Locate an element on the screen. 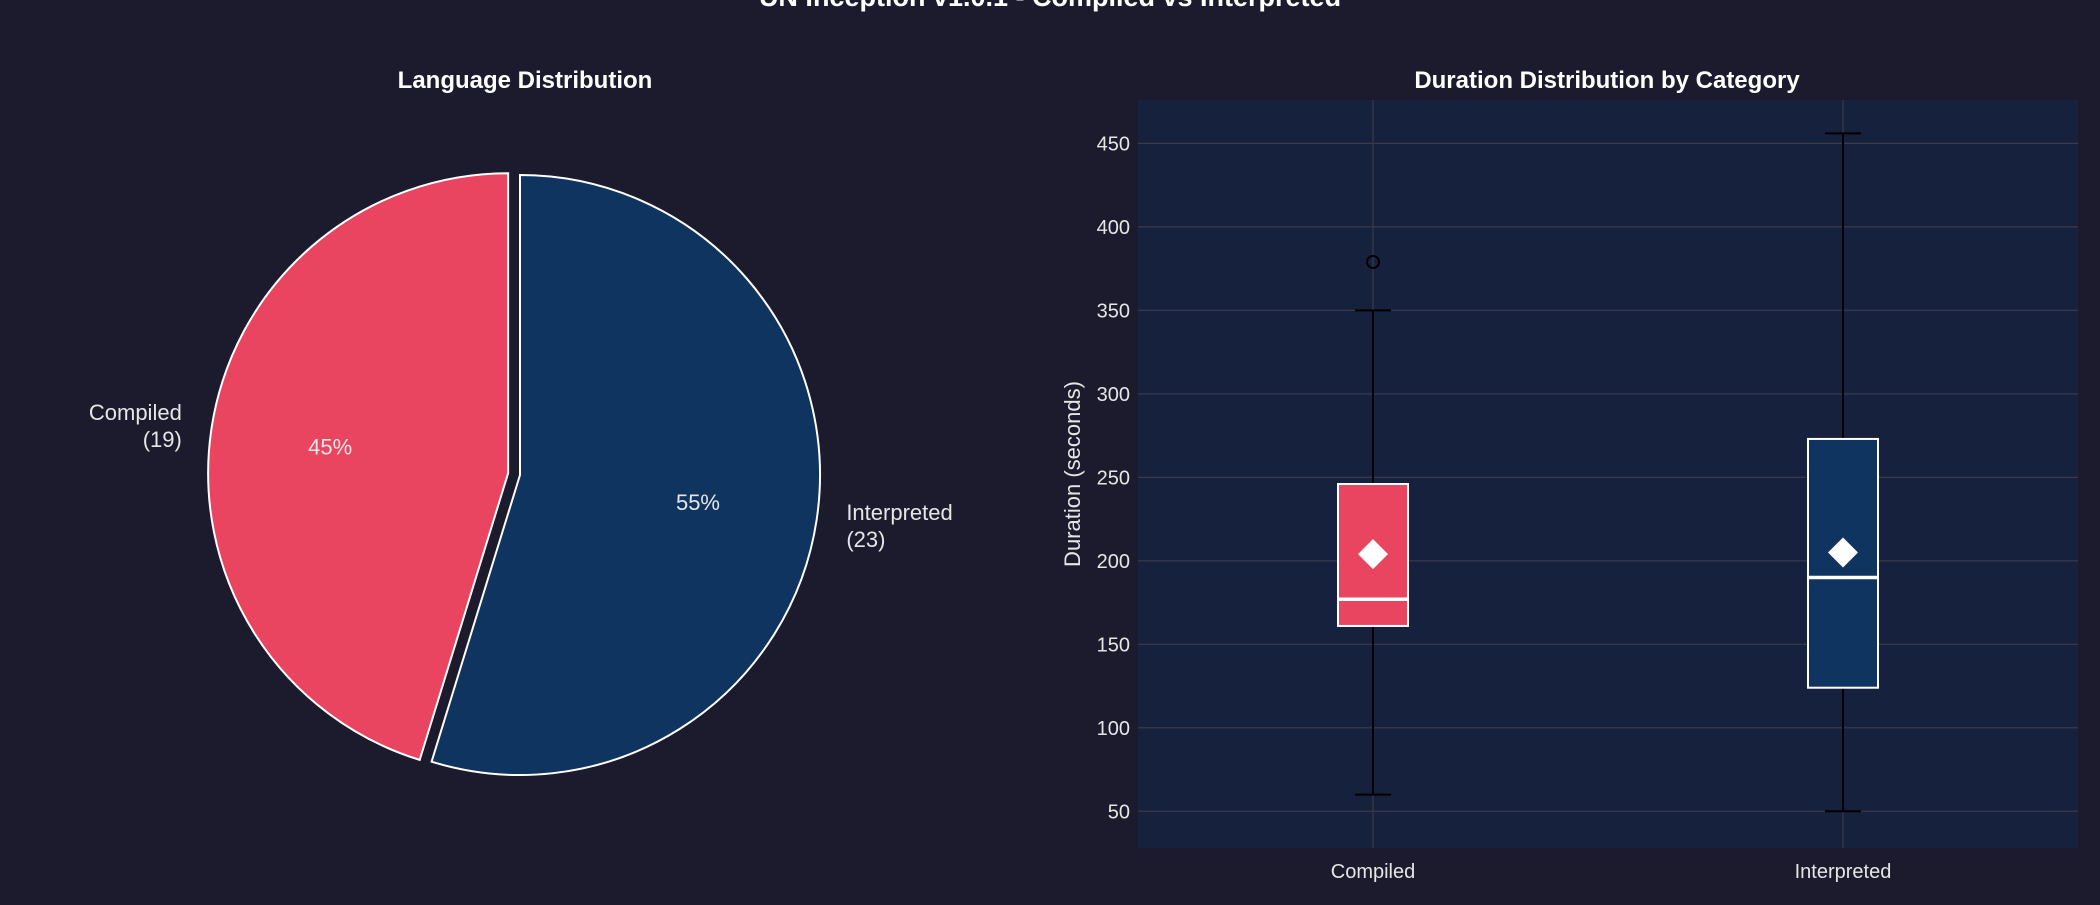 This screenshot has height=905, width=2100. pie-slice-interpreted is located at coordinates (625, 474).